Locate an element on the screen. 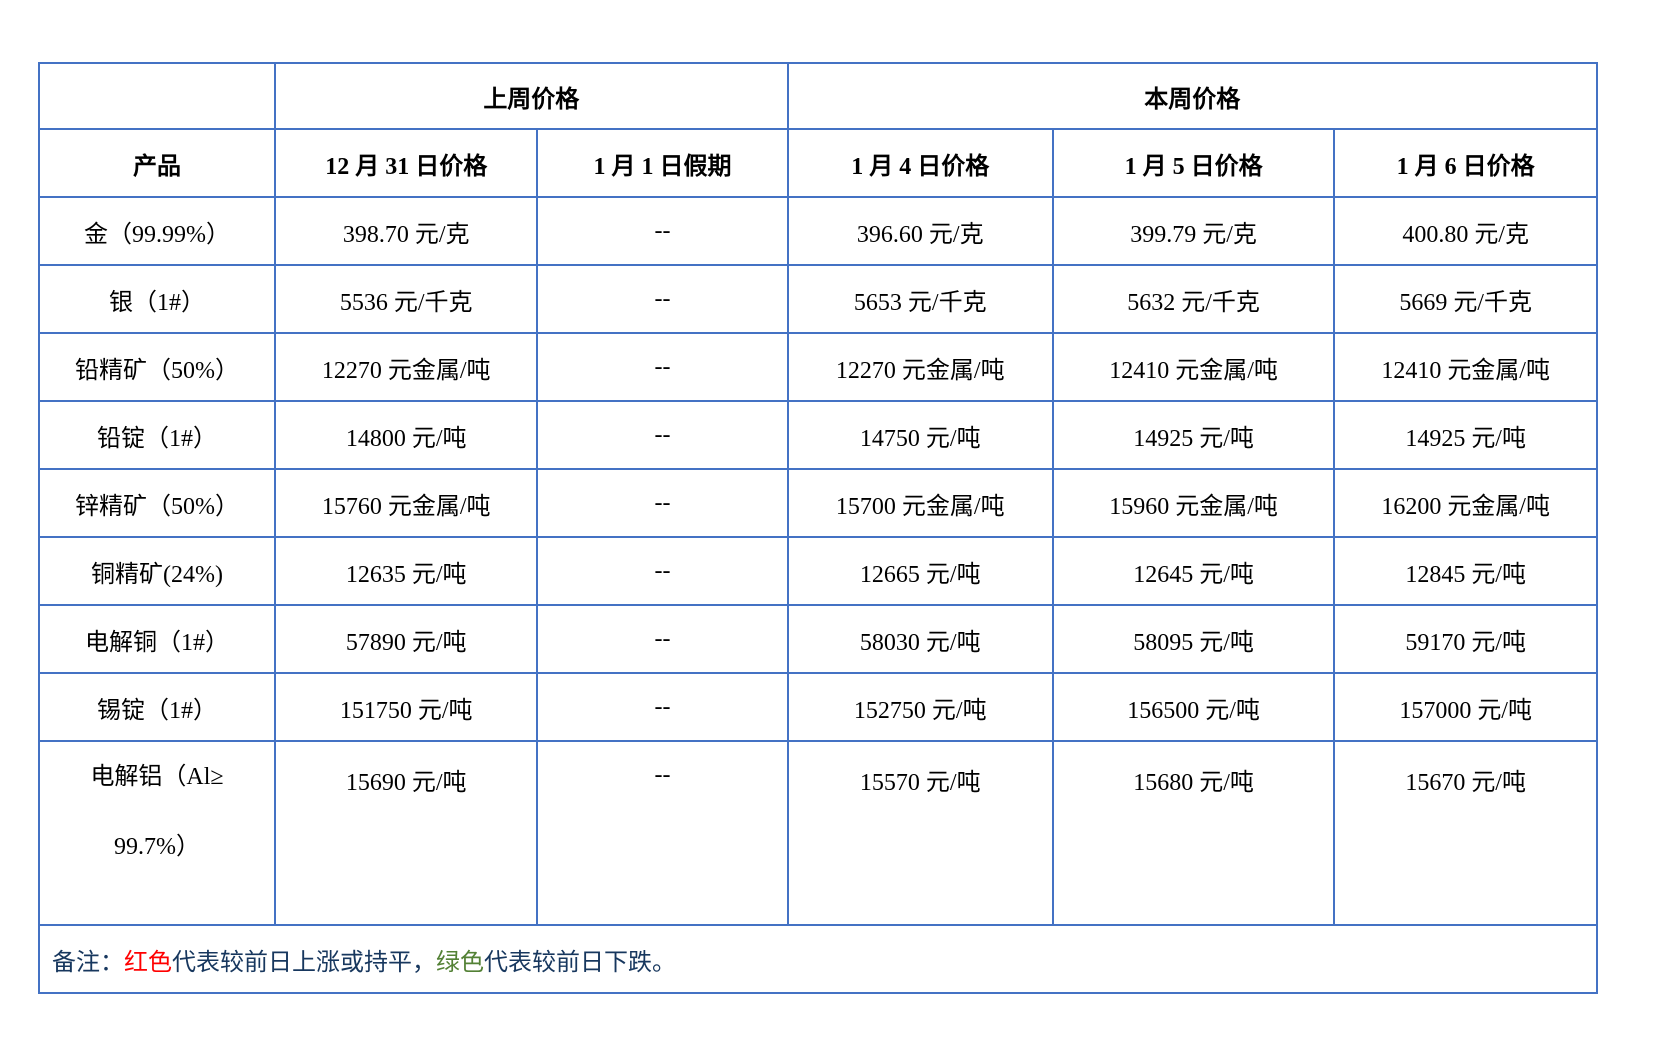  note-prefix: 备注： is located at coordinates (88, 962).